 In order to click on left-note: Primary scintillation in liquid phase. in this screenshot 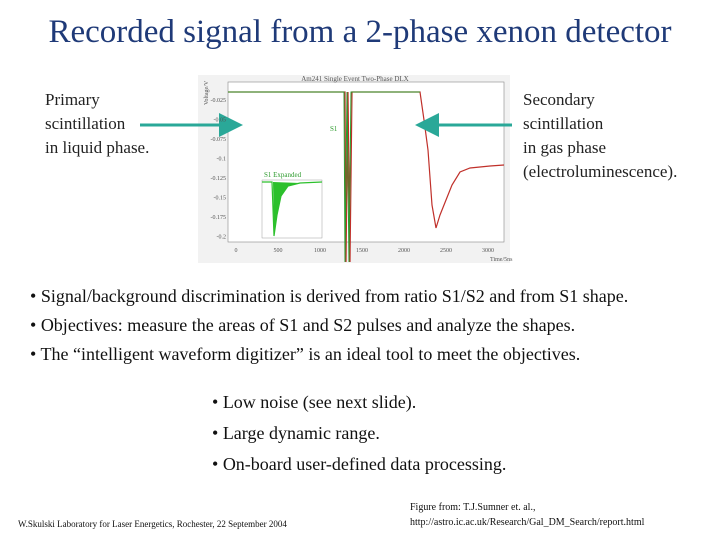, I will do `click(97, 124)`.